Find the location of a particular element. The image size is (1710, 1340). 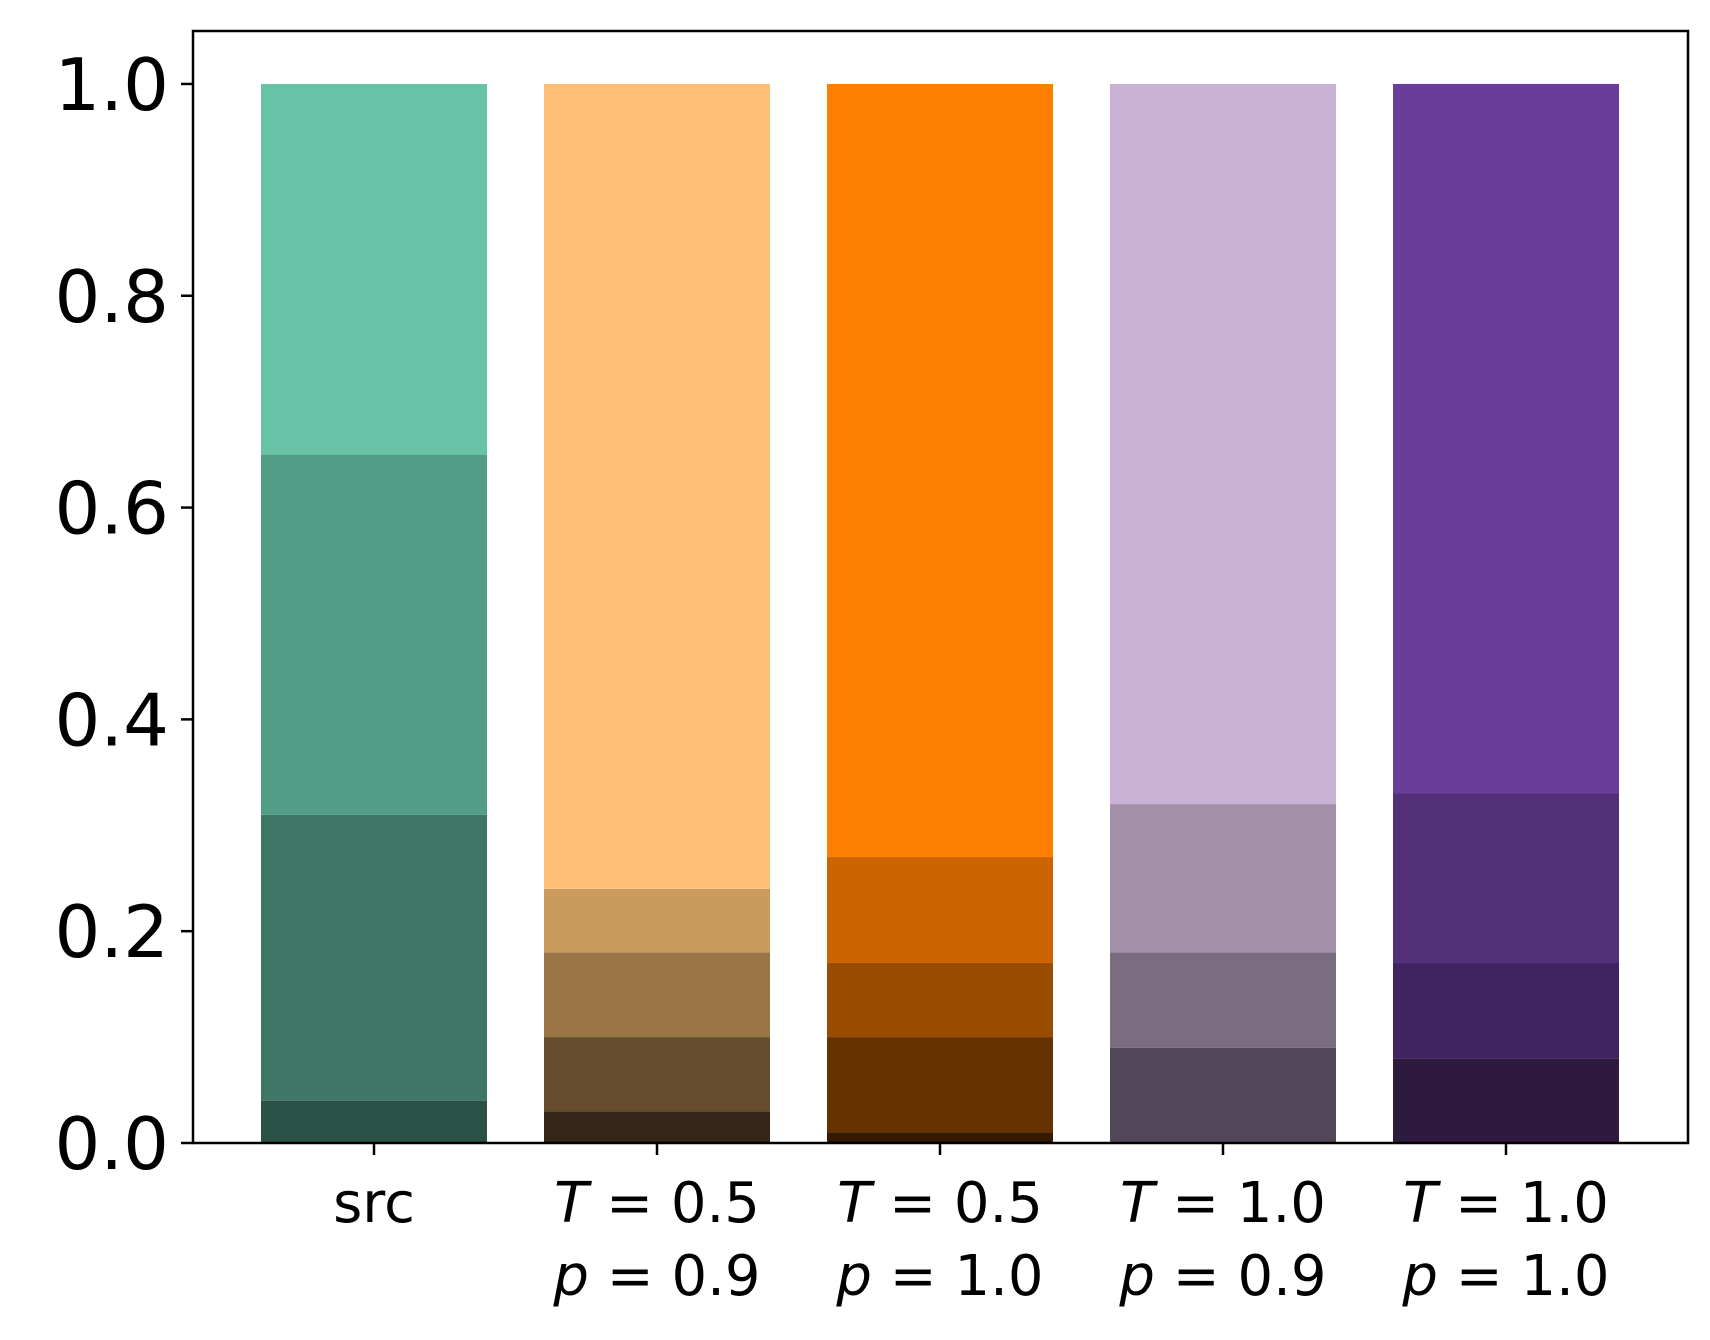

y-tick-label: 0.8 is located at coordinates (111, 297).